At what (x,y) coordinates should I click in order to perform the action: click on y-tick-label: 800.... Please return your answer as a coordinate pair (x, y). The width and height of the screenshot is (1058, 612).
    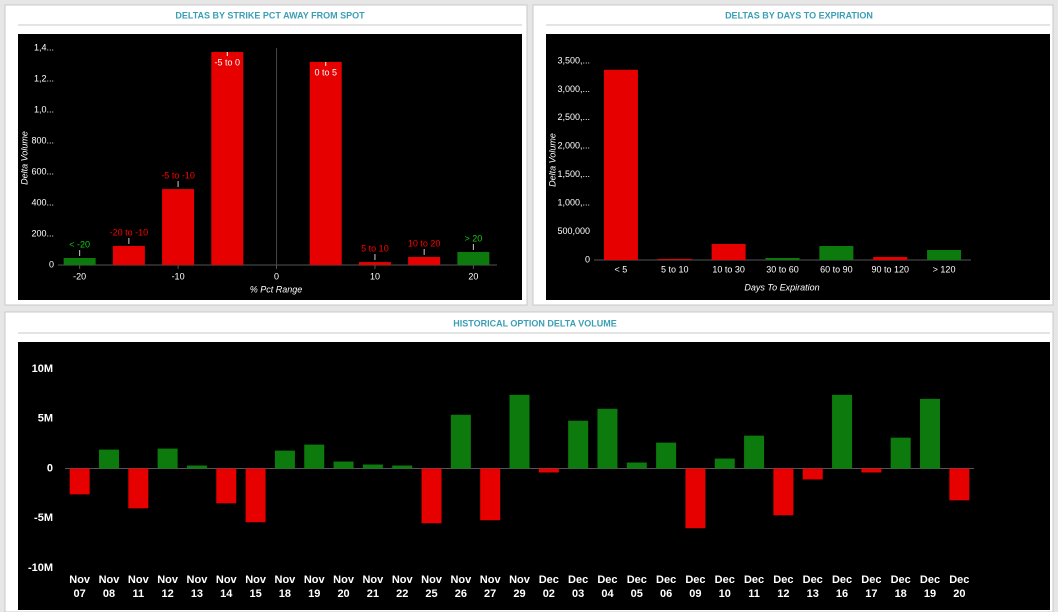
    Looking at the image, I should click on (42, 140).